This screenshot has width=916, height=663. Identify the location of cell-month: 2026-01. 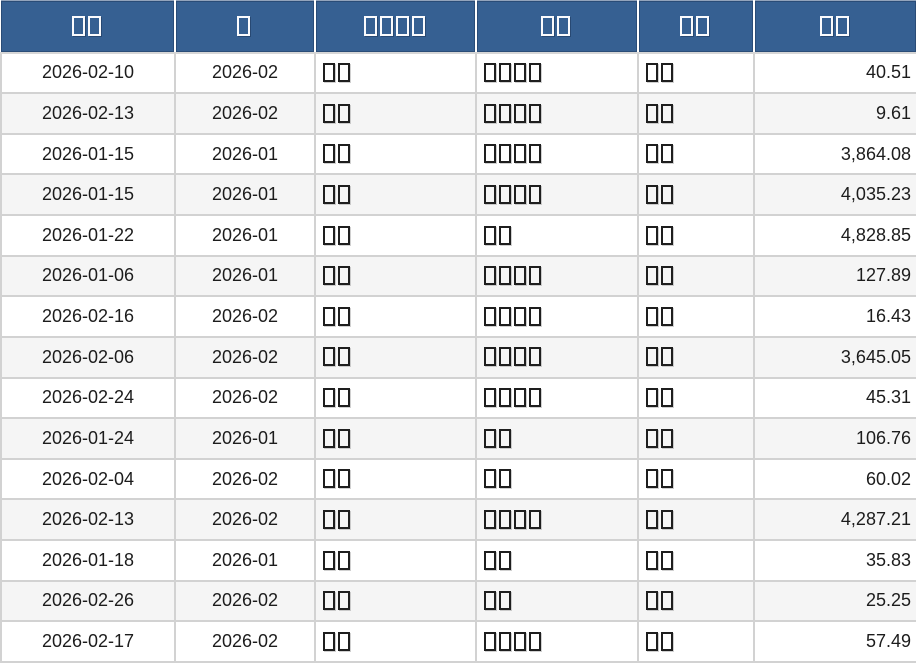
(245, 154).